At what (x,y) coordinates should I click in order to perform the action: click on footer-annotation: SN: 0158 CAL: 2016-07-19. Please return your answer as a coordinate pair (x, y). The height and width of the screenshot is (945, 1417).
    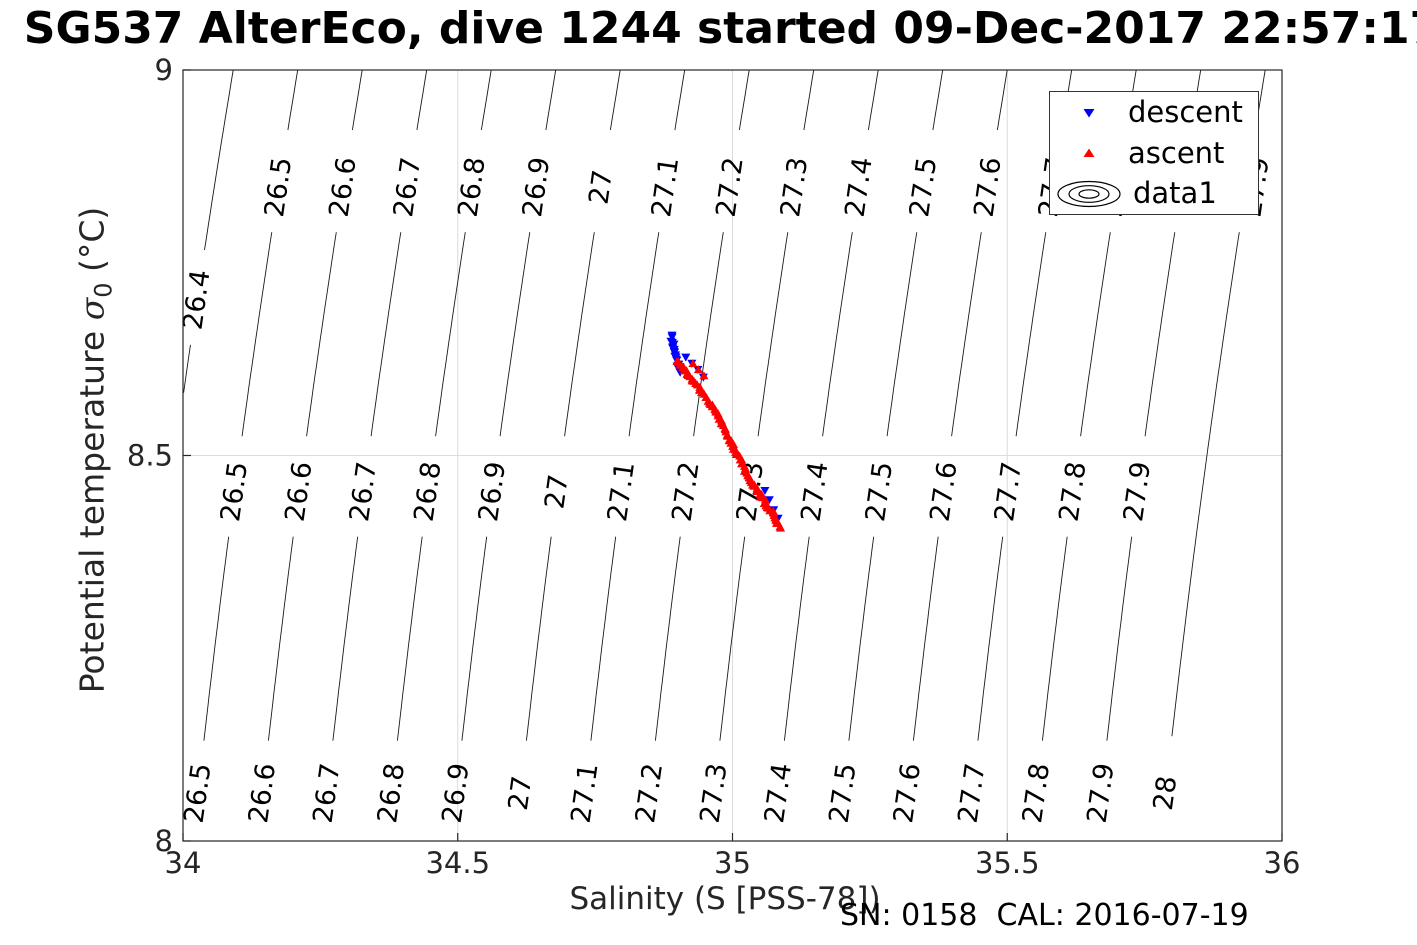
    Looking at the image, I should click on (1044, 915).